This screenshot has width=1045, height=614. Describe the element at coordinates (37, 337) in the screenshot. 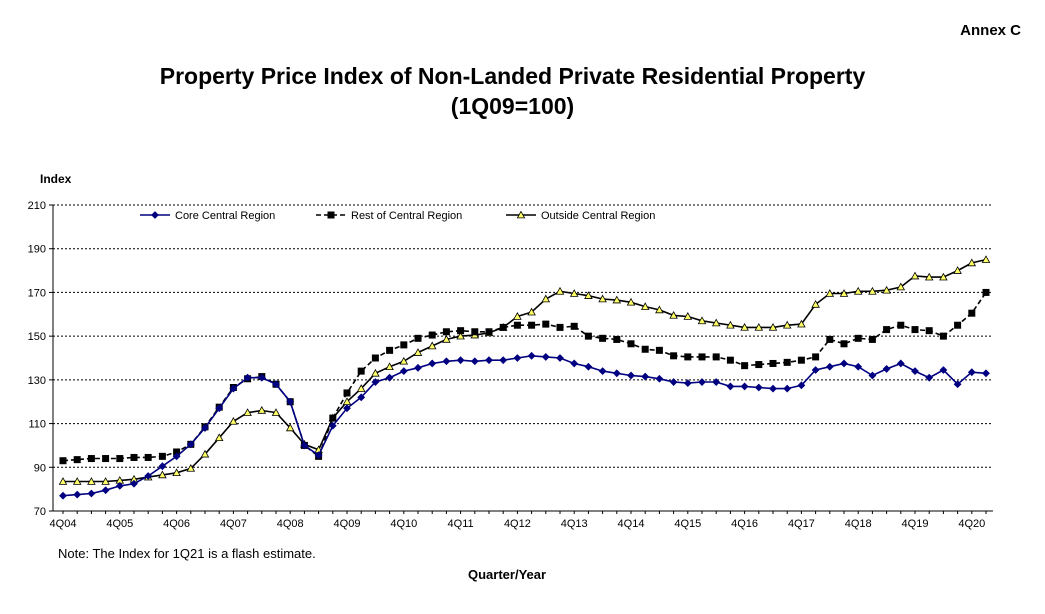

I see `y-tick-label: 150` at that location.